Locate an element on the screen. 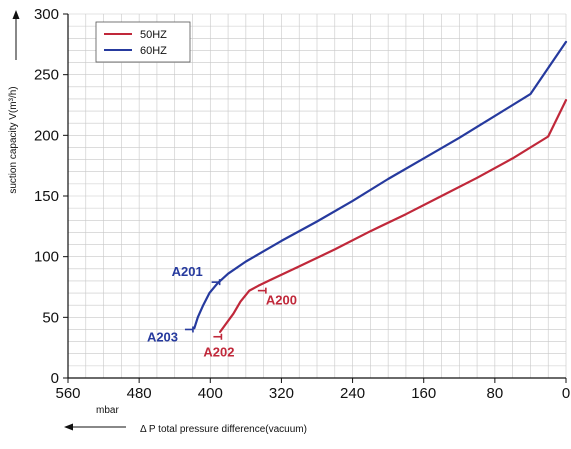  x-tick-label: 400 is located at coordinates (210, 393).